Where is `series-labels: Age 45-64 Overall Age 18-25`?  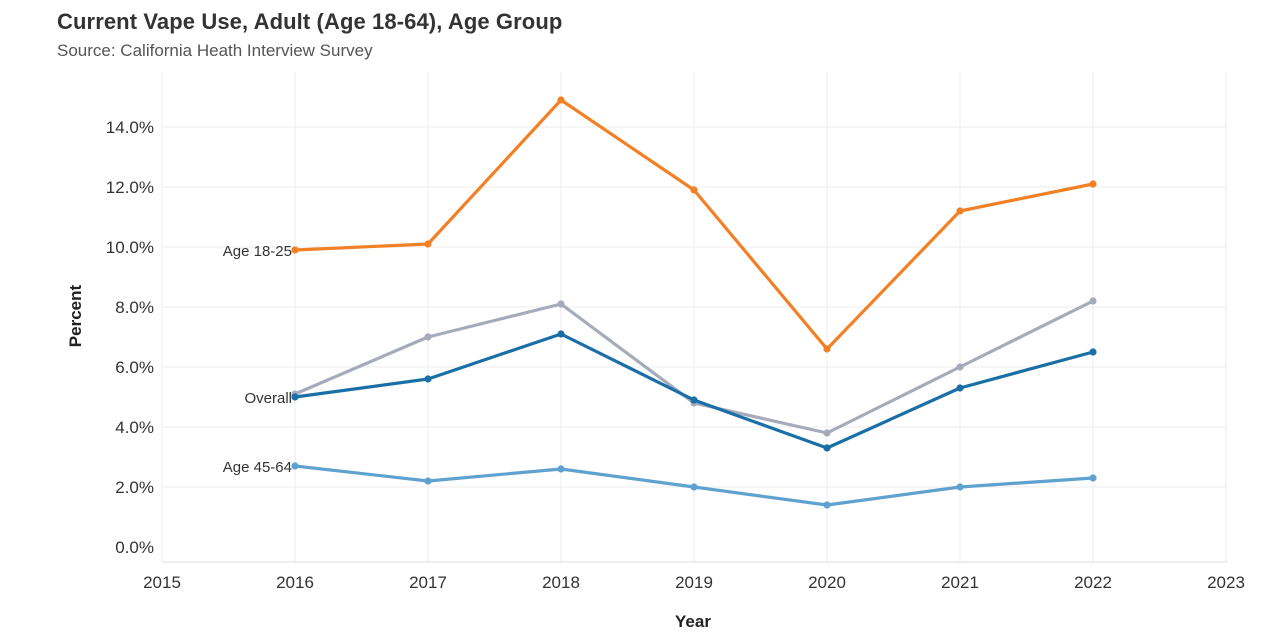 series-labels: Age 45-64 Overall Age 18-25 is located at coordinates (257, 359).